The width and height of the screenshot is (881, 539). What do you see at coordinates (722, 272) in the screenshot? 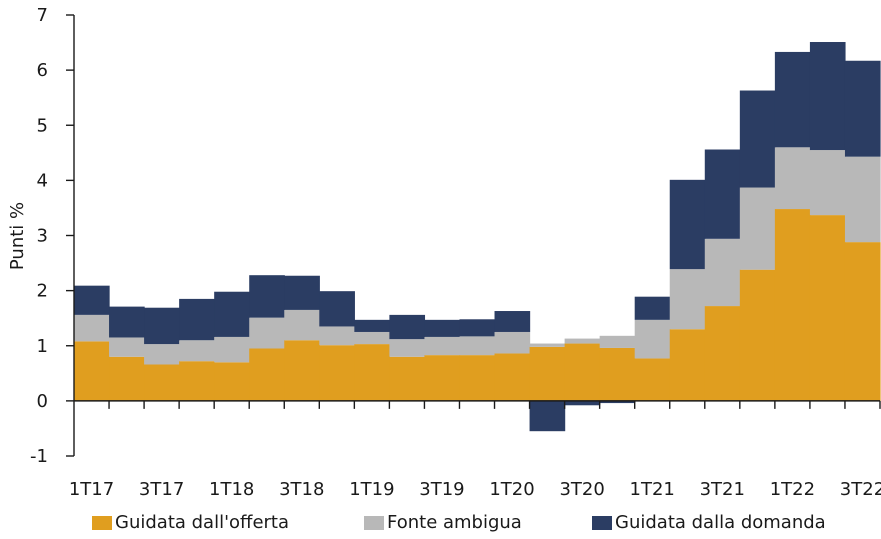
I see `bar-segment-3T21-ambiguous` at bounding box center [722, 272].